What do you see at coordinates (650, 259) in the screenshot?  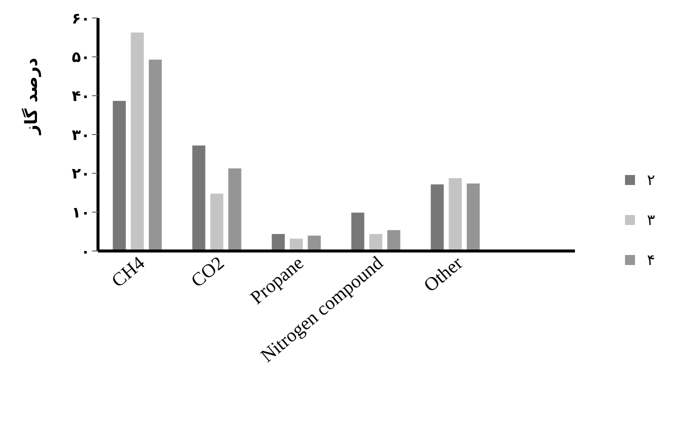 I see `legend-label: ۴` at bounding box center [650, 259].